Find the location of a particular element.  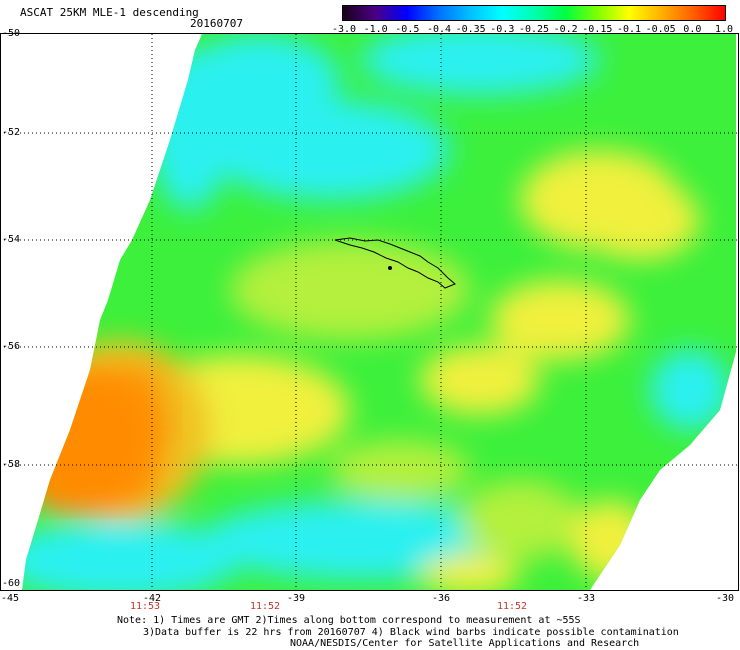

colorbar-tick-label: -0.35 is located at coordinates (470, 29).